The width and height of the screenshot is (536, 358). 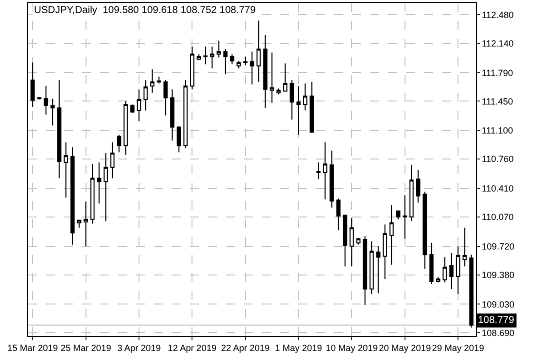 What do you see at coordinates (498, 304) in the screenshot?
I see `y-tick-label: 109.030` at bounding box center [498, 304].